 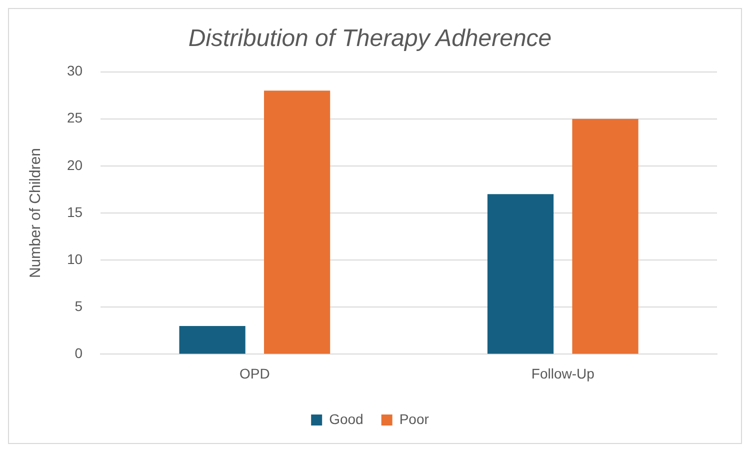 I want to click on y-tick-label: 25, so click(x=74, y=118).